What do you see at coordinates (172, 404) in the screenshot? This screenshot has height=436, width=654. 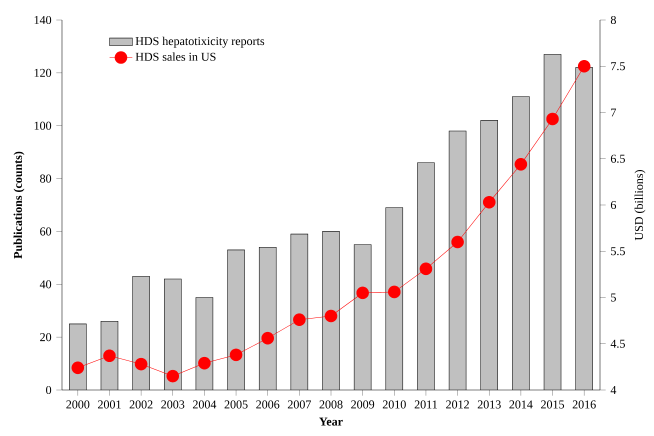 I see `x-tick-label: 2003` at bounding box center [172, 404].